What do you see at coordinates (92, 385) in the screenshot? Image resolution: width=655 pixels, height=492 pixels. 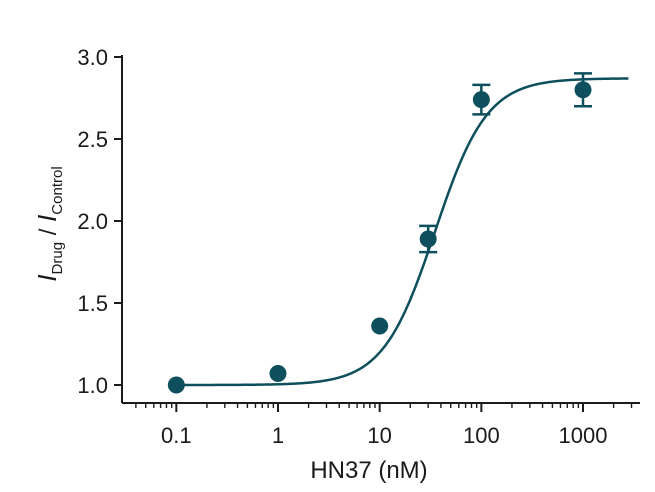 I see `y-tick-label: 1.0` at bounding box center [92, 385].